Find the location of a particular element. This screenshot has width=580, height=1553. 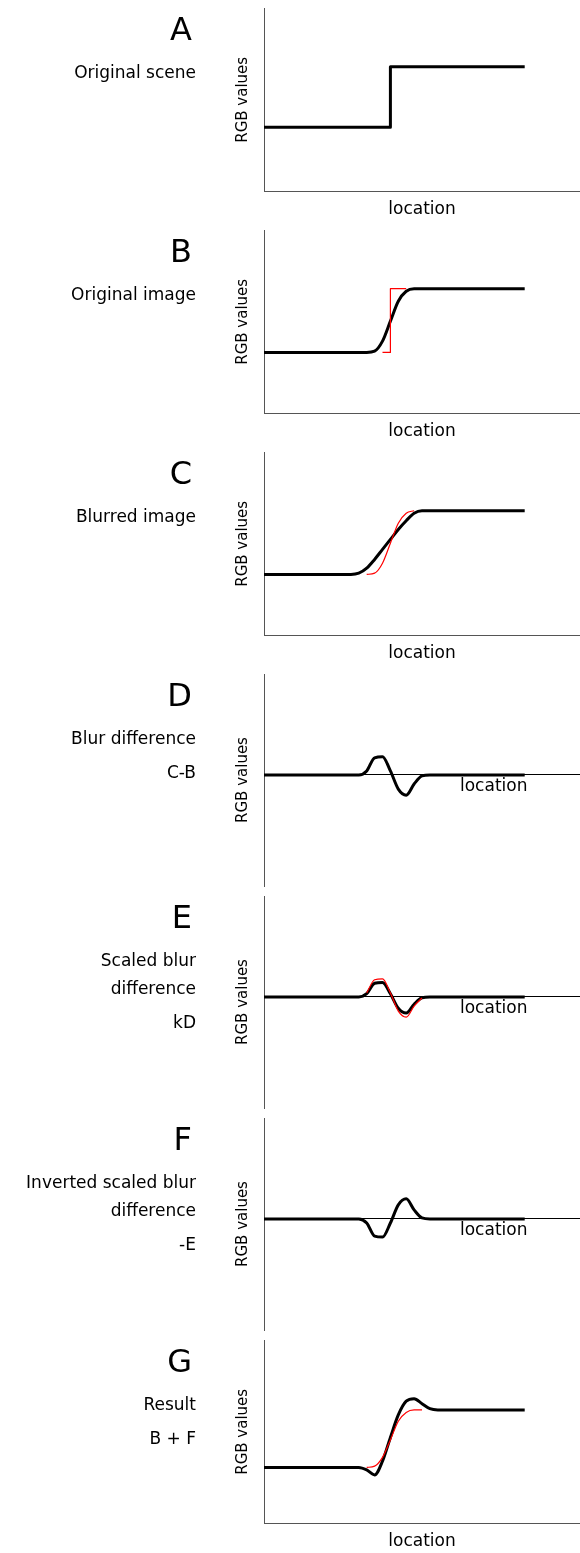

chart-title: E is located at coordinates (181, 917).